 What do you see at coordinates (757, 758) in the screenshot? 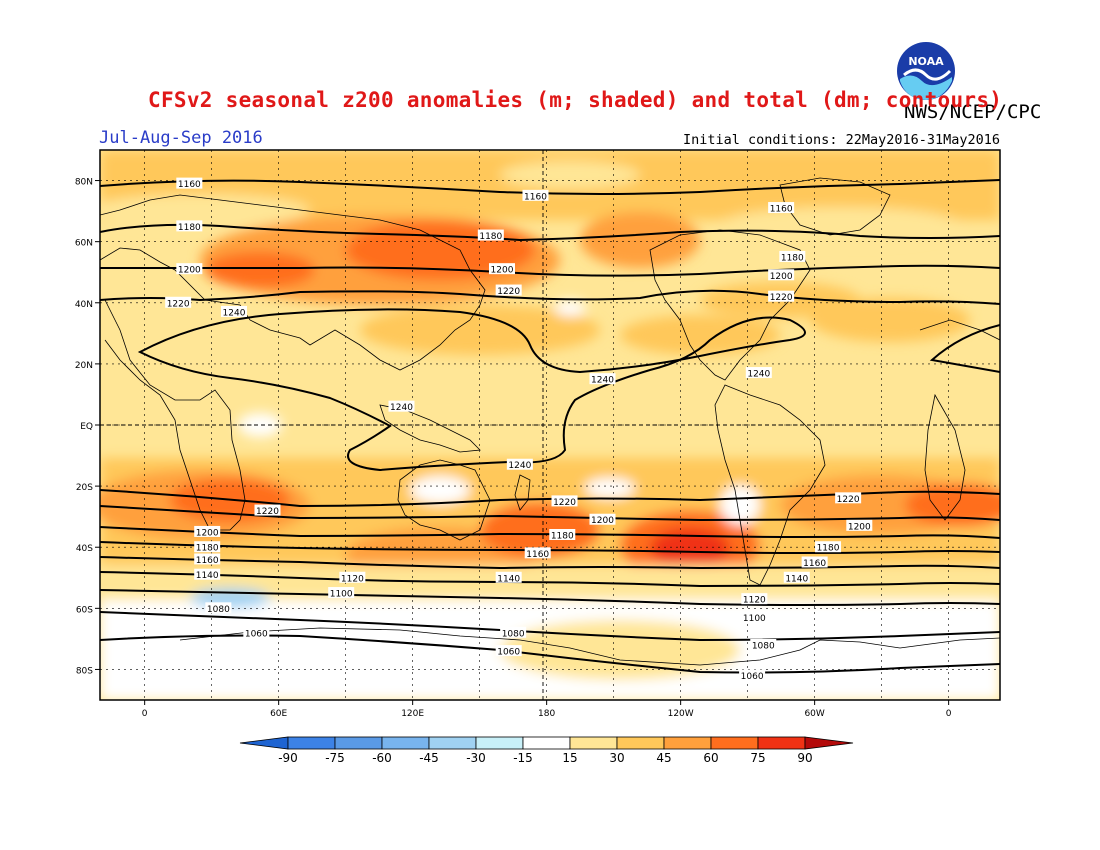
I see `colorbar-tick-label: 75` at bounding box center [757, 758].